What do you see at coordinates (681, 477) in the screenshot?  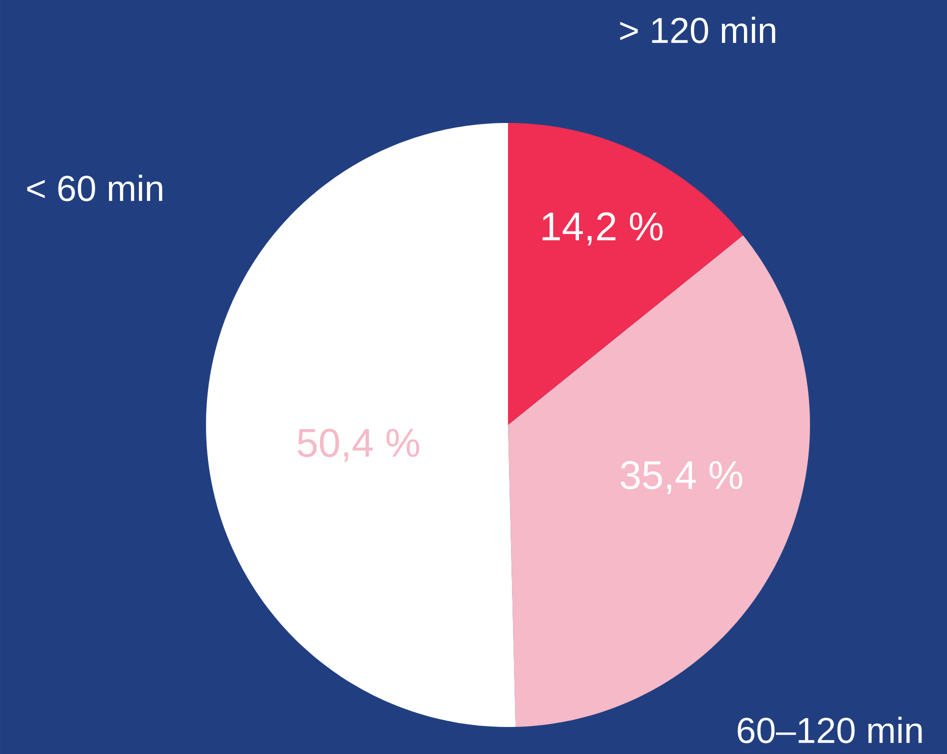 I see `data-label: 35,4 %` at bounding box center [681, 477].